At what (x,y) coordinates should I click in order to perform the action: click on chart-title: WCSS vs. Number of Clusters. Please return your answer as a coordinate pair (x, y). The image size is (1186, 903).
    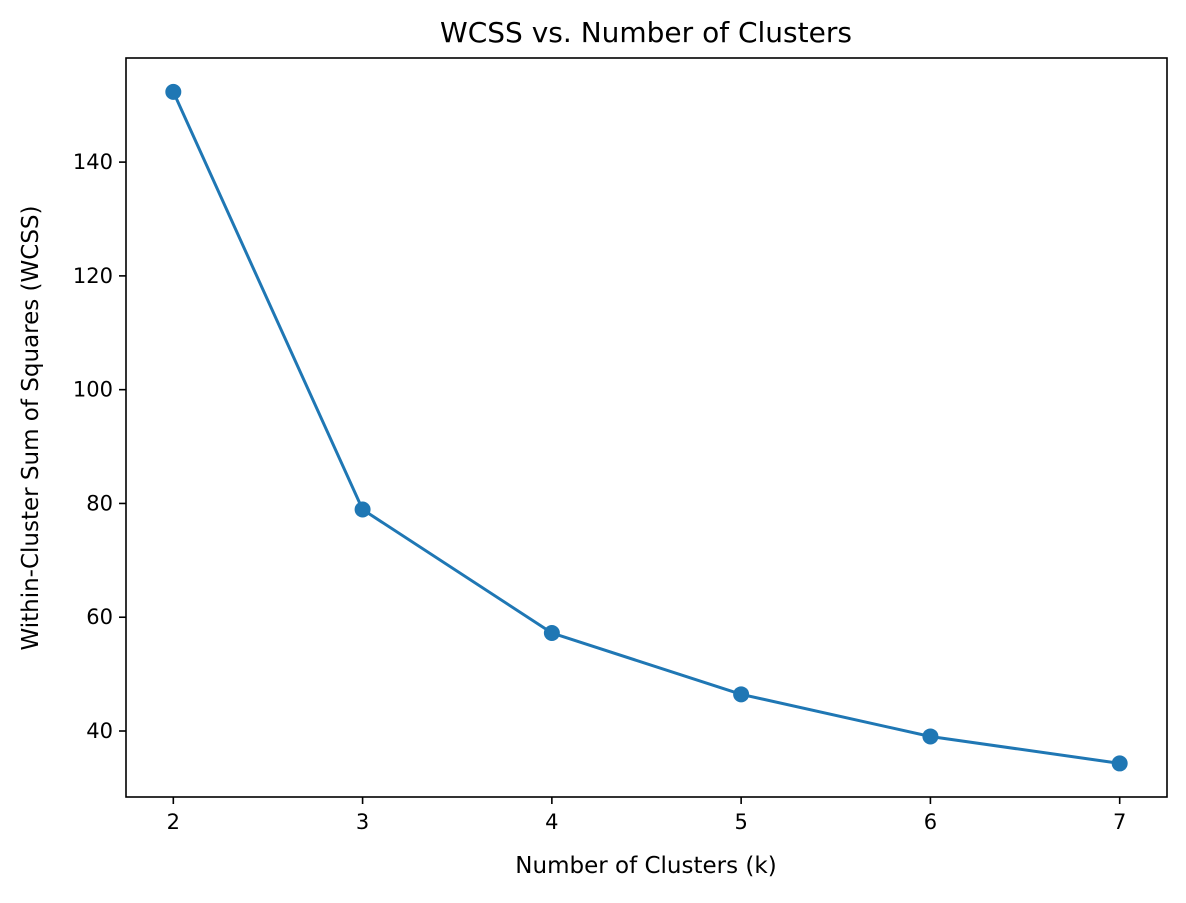
    Looking at the image, I should click on (646, 32).